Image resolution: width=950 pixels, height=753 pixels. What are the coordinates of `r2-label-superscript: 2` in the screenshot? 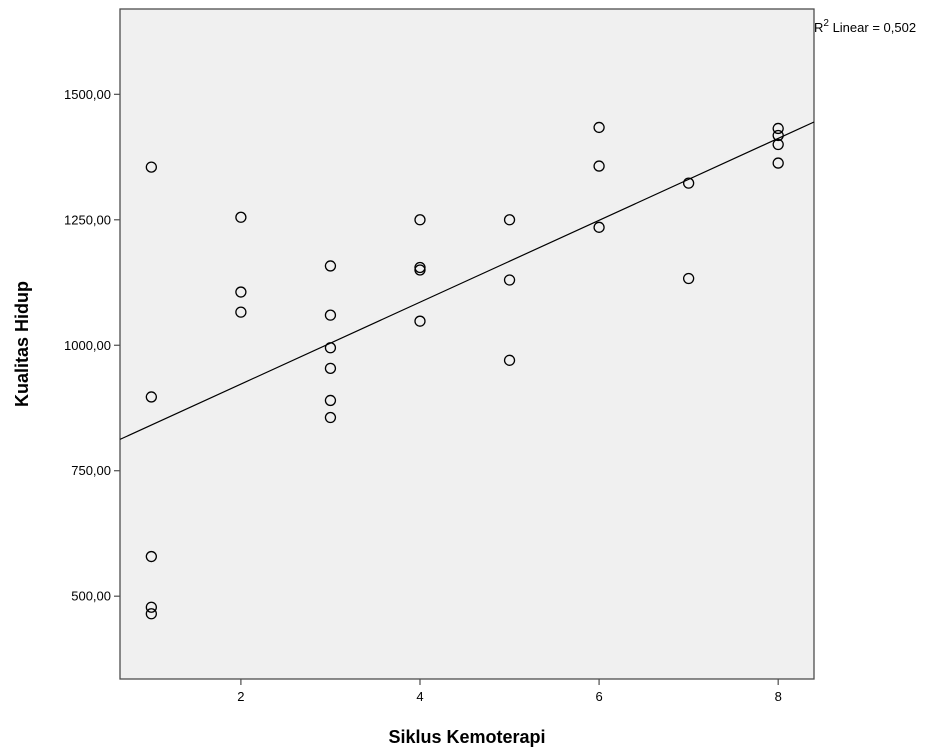 It's located at (826, 23).